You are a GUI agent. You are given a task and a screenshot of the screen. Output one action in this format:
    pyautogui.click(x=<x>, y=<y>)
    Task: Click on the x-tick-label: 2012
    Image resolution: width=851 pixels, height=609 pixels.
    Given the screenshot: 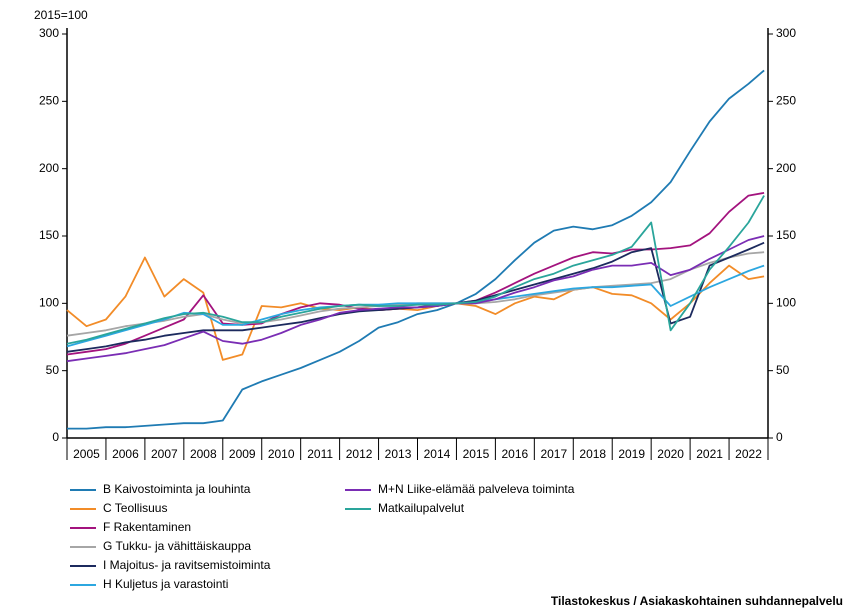 What is the action you would take?
    pyautogui.click(x=359, y=454)
    